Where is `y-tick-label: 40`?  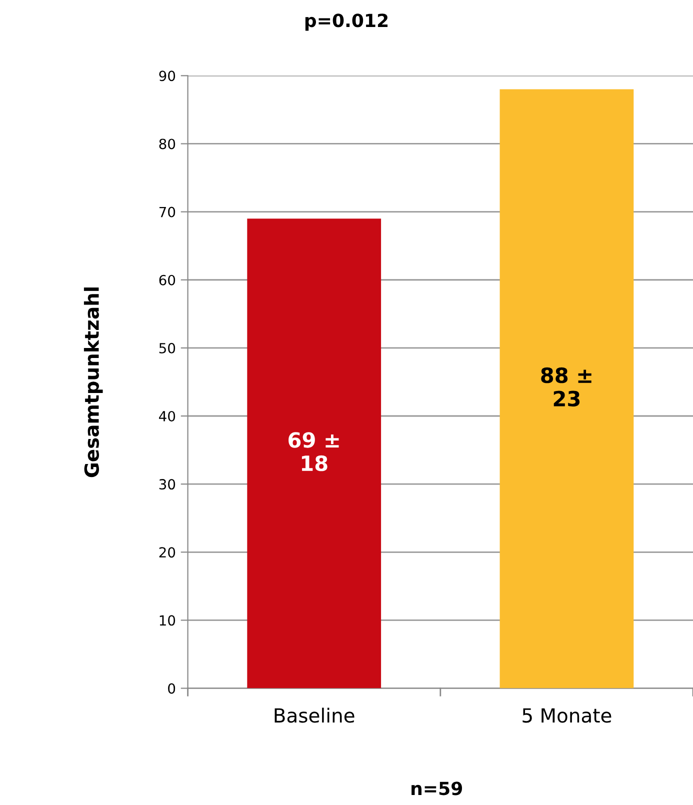
y-tick-label: 40 is located at coordinates (167, 416).